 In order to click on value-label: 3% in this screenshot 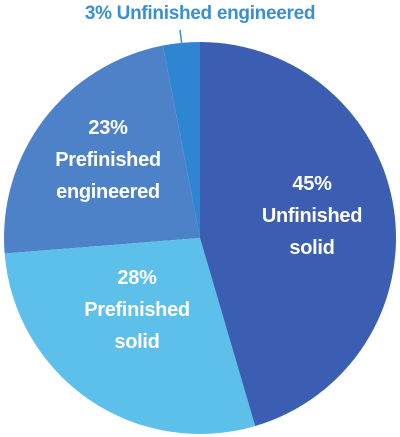, I will do `click(98, 13)`.